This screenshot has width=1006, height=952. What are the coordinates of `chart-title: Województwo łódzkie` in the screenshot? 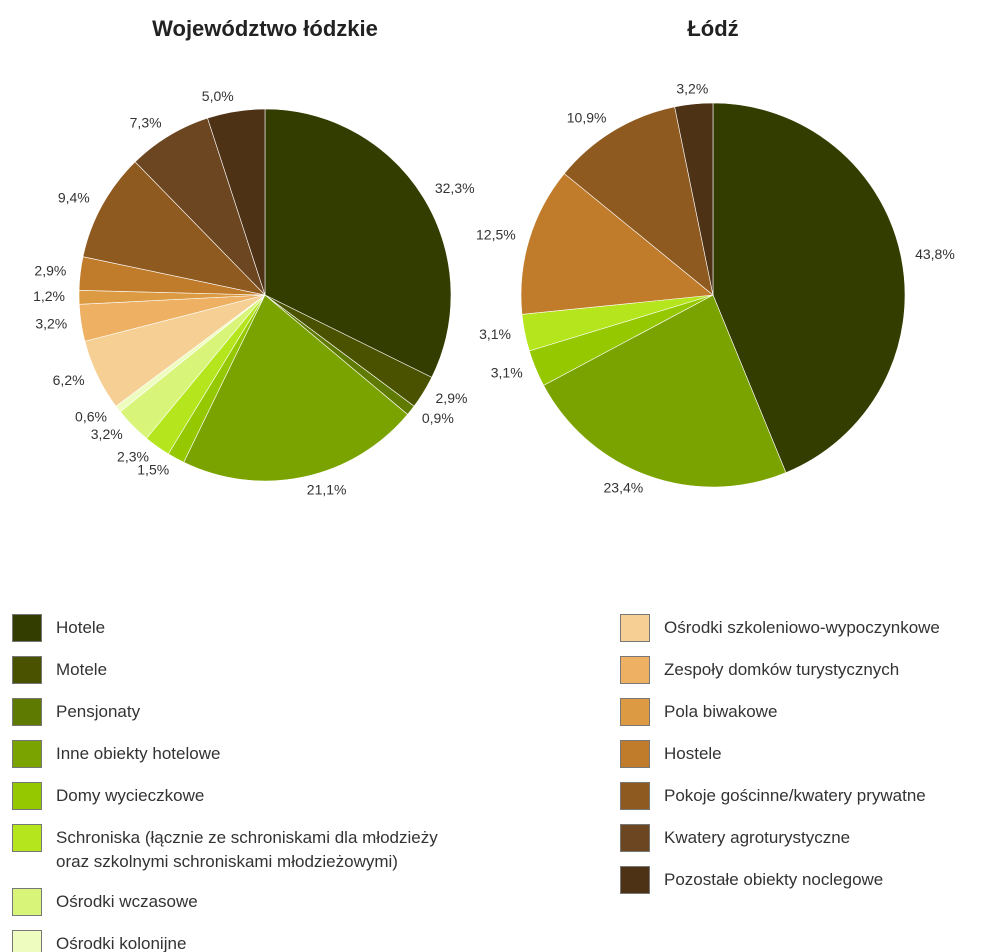 It's located at (265, 28).